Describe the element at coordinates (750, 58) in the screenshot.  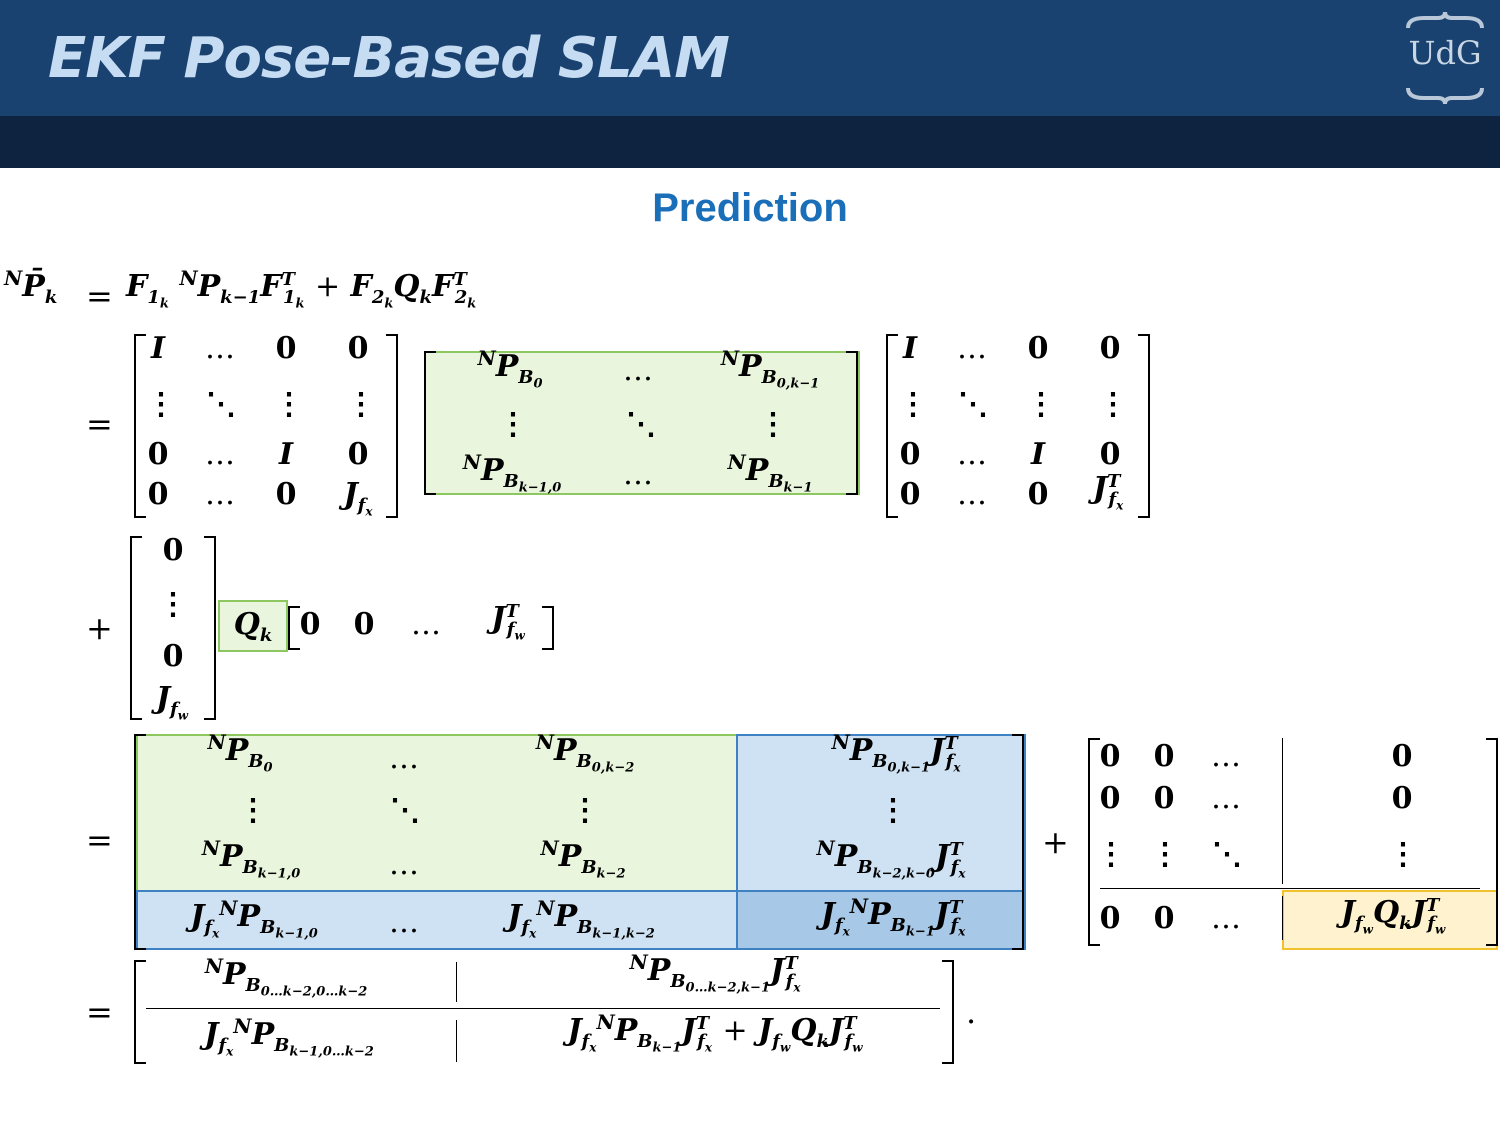
I see `slide-header` at that location.